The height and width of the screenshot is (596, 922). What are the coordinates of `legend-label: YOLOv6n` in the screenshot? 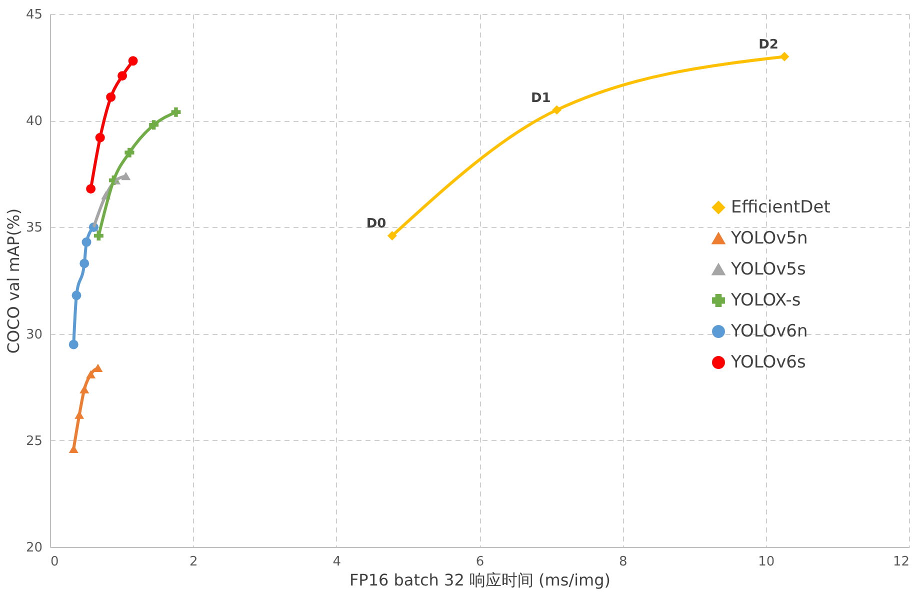 It's located at (769, 332).